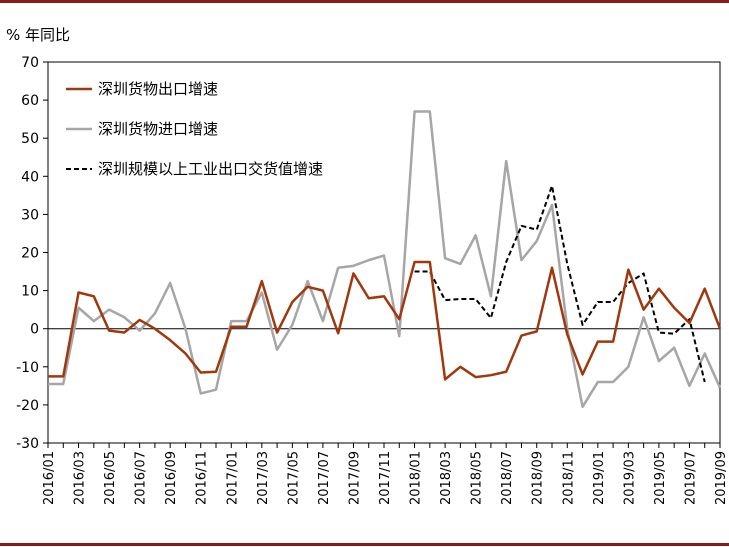  I want to click on y-unit-label: % 年同比, so click(38, 35).